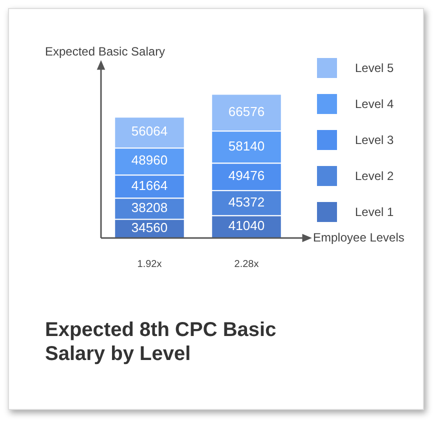 This screenshot has height=422, width=435. What do you see at coordinates (246, 226) in the screenshot?
I see `data-label: 41040` at bounding box center [246, 226].